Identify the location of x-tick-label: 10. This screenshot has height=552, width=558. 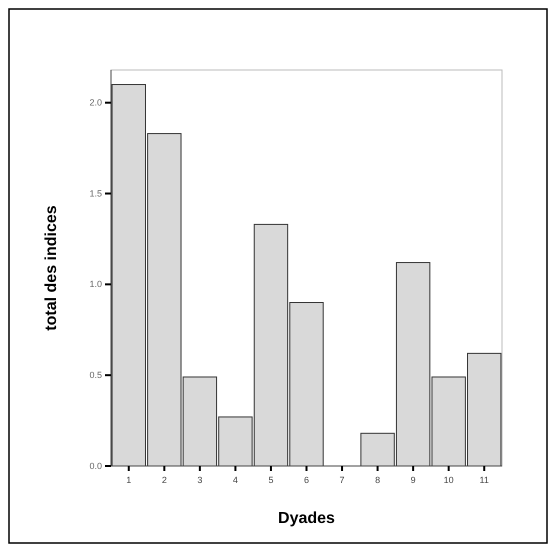
(449, 480).